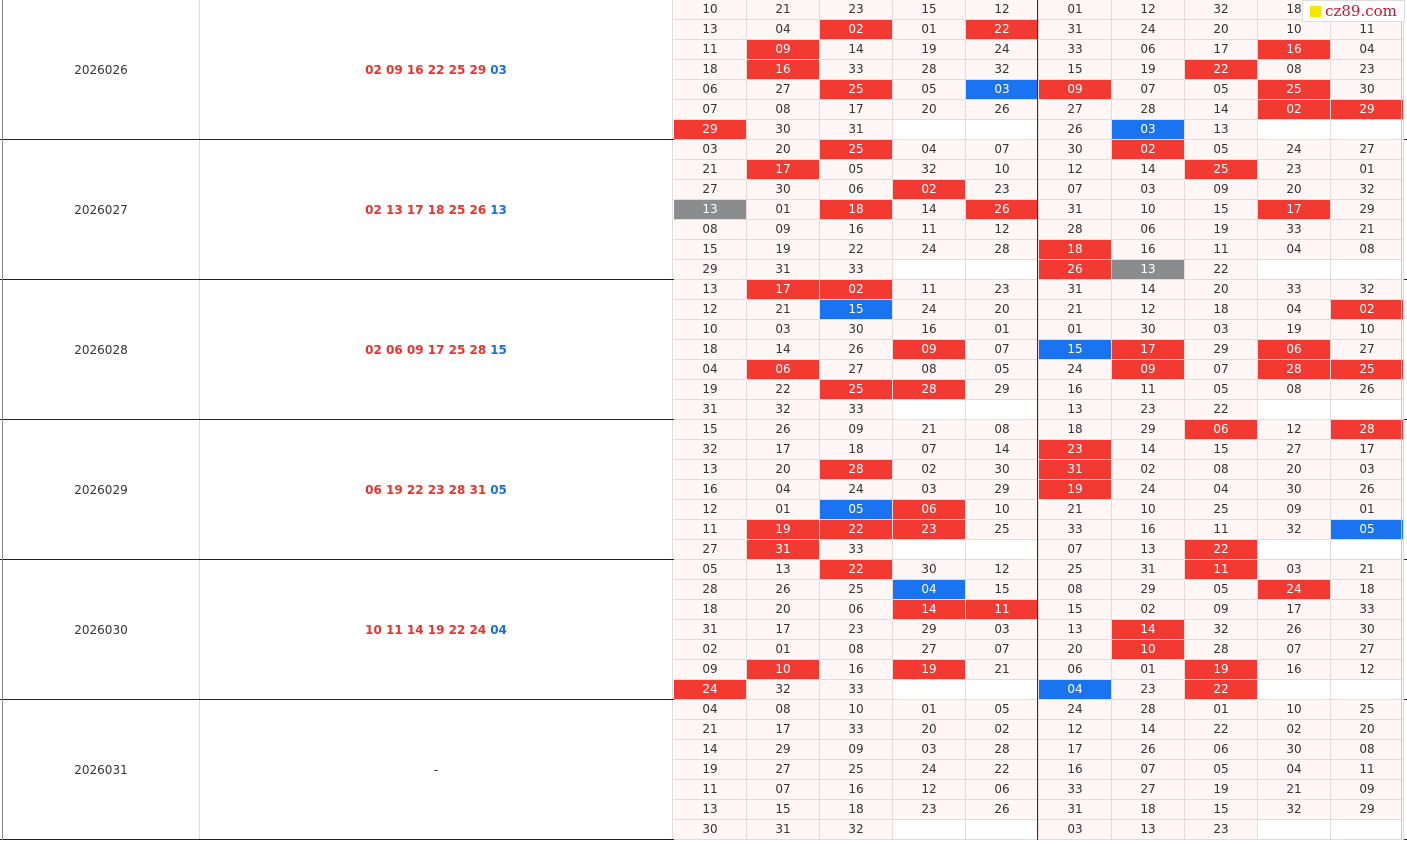 This screenshot has width=1407, height=844. Describe the element at coordinates (1367, 430) in the screenshot. I see `grid-cell: 28` at that location.